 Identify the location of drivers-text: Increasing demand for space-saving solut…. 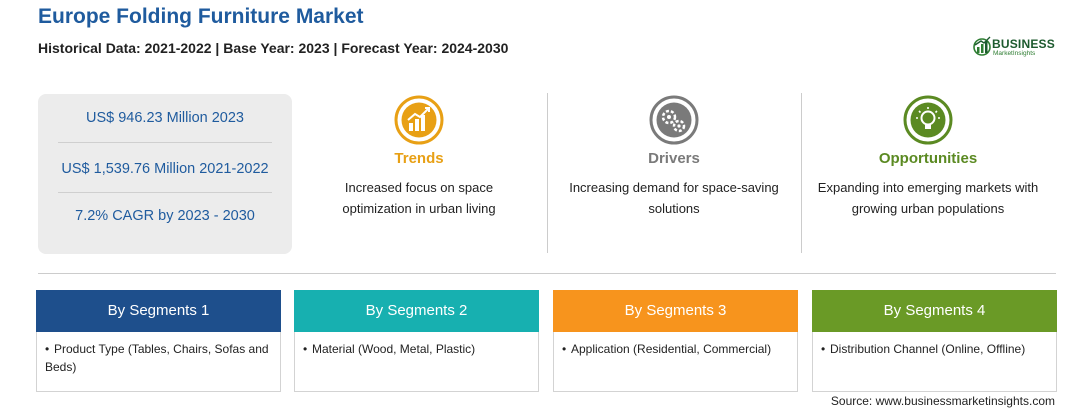
(674, 198).